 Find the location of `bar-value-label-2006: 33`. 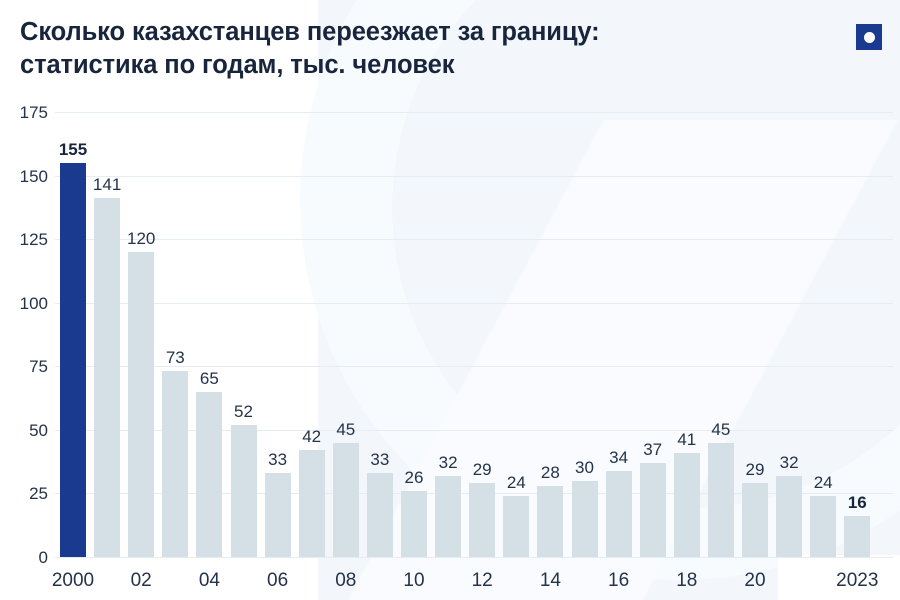

bar-value-label-2006: 33 is located at coordinates (278, 460).